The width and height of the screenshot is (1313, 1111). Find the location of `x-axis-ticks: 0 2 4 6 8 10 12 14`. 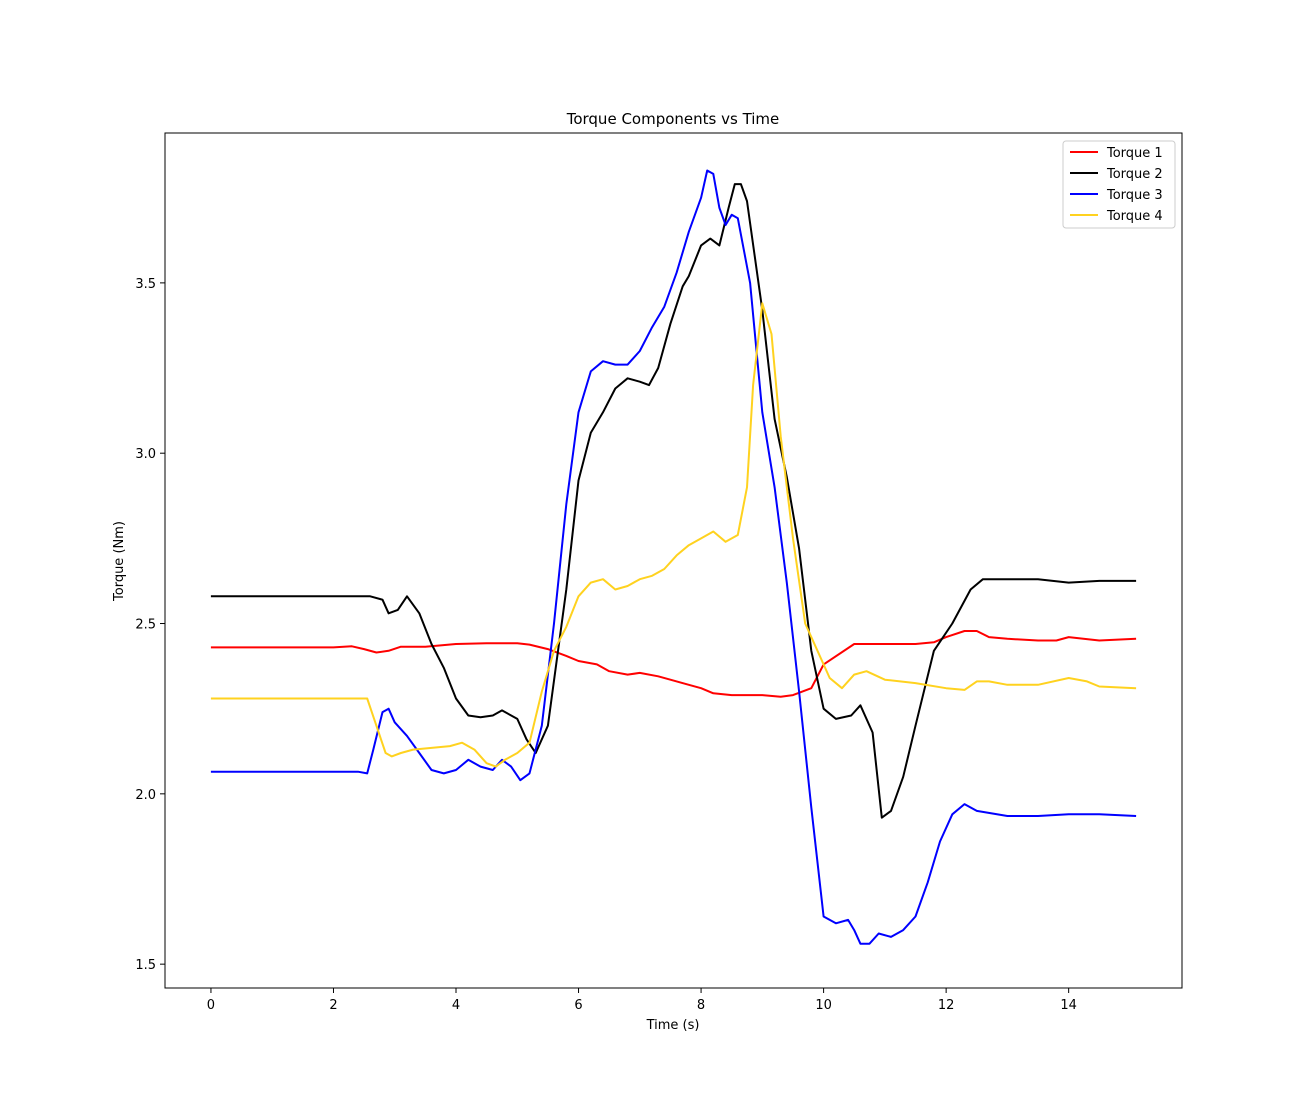

x-axis-ticks: 0 2 4 6 8 10 12 14 is located at coordinates (642, 1000).